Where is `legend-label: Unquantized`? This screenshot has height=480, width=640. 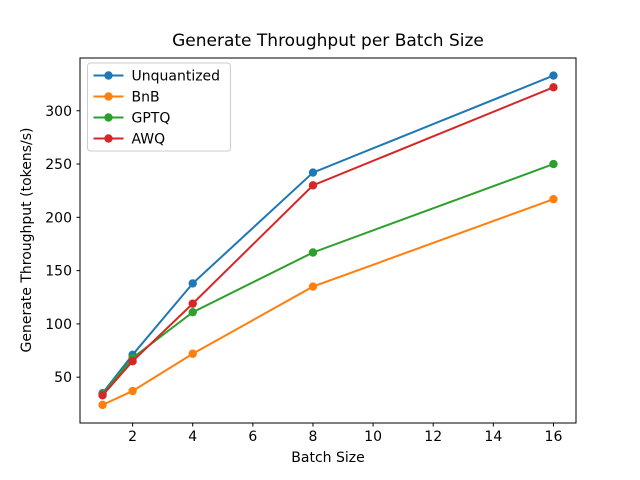 legend-label: Unquantized is located at coordinates (176, 77).